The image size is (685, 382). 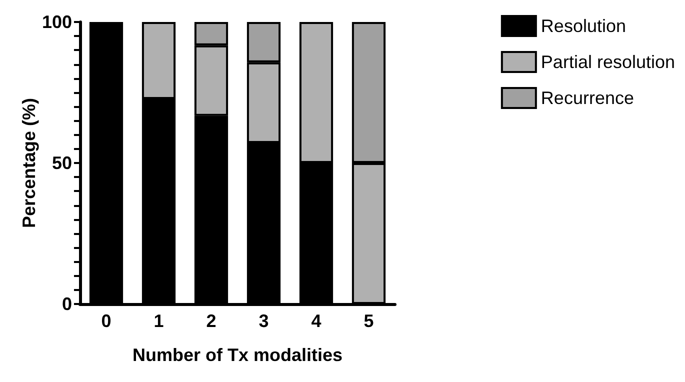 I want to click on y-axis-title: Percentage (%), so click(x=29, y=163).